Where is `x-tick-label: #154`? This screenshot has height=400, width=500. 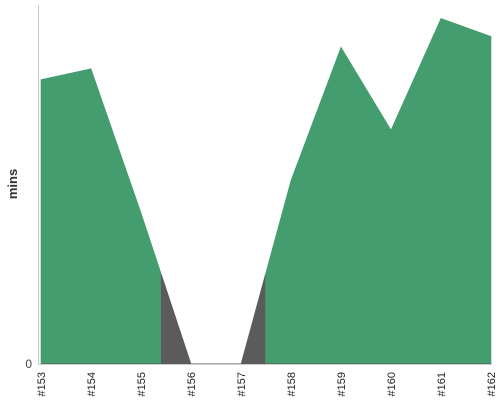
x-tick-label: #154 is located at coordinates (92, 384).